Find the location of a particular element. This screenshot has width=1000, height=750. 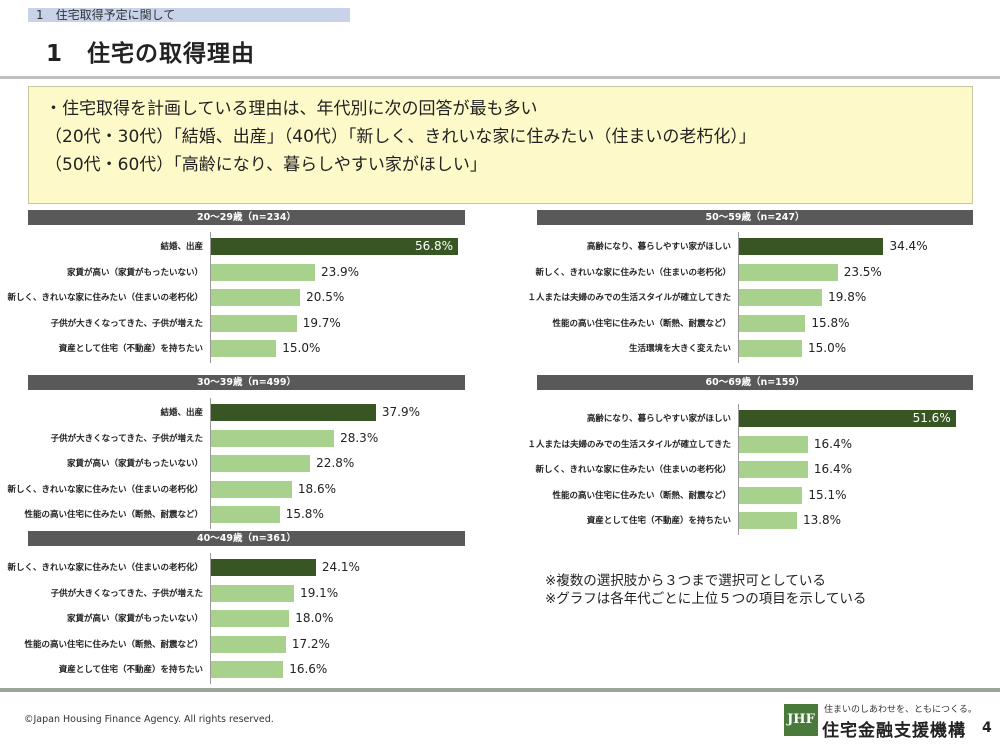

page-title: 1 住宅の取得理由 is located at coordinates (151, 54).